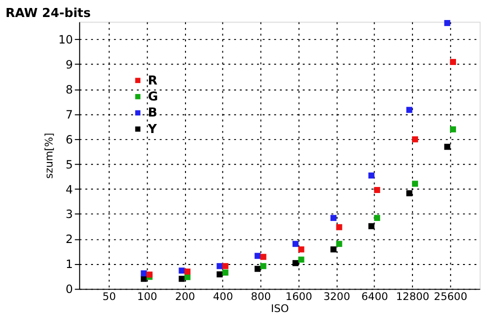  Describe the element at coordinates (374, 296) in the screenshot. I see `x-tick-label: 6400` at that location.